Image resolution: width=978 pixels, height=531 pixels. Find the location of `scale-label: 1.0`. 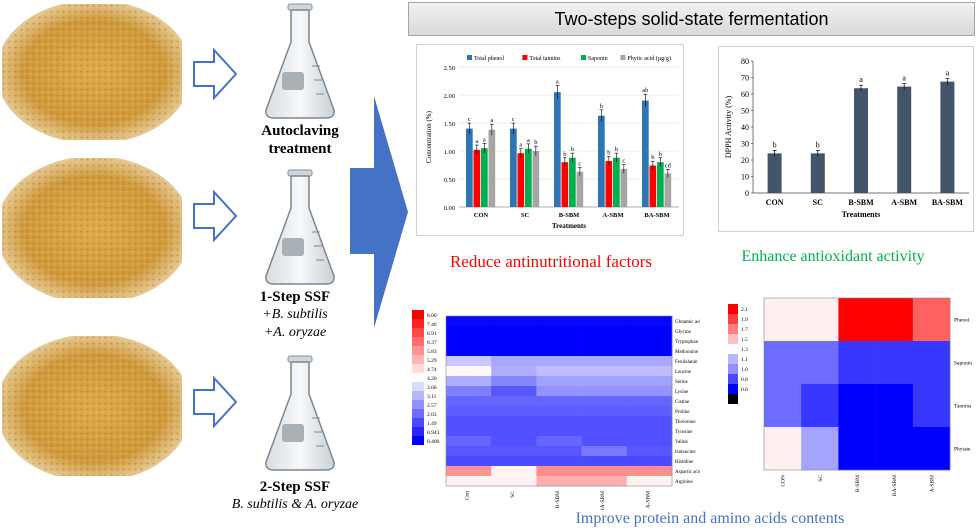

scale-label: 1.0 is located at coordinates (744, 370).